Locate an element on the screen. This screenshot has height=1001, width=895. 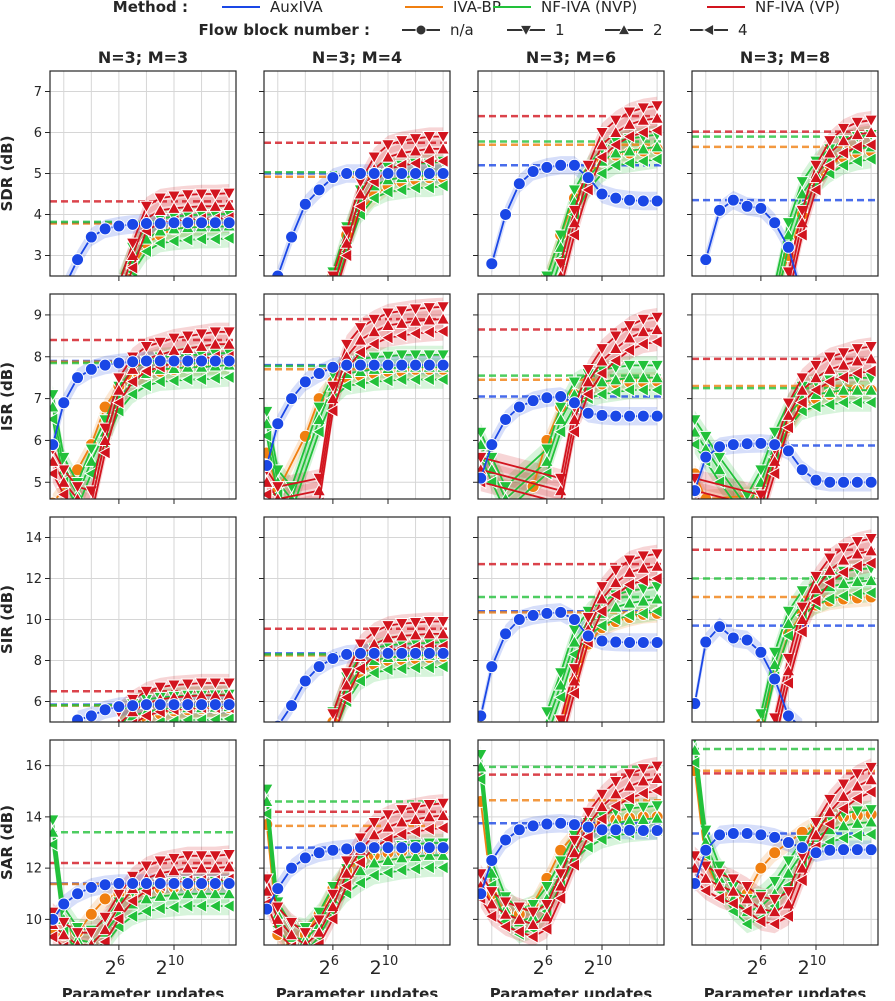
point-nvp-triangle-down is located at coordinates (442, 356).